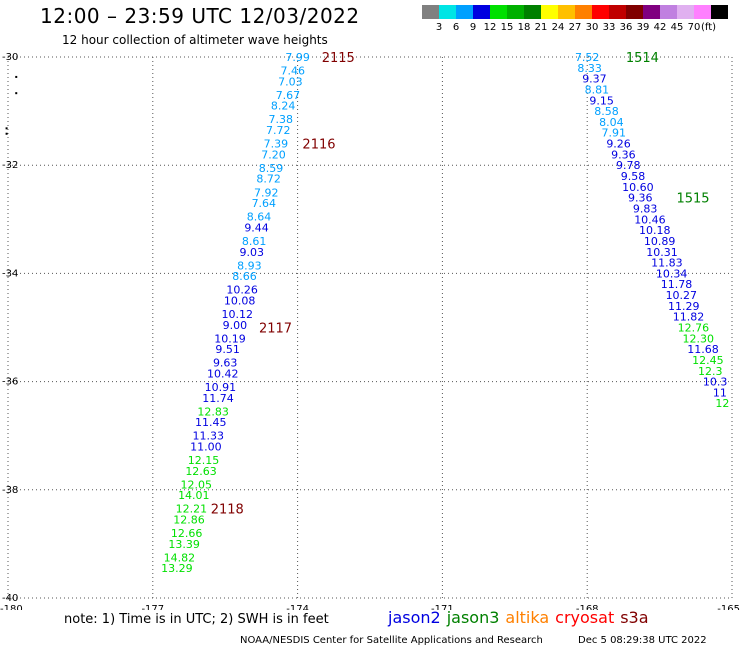 The width and height of the screenshot is (740, 650). Describe the element at coordinates (682, 295) in the screenshot. I see `wave-height-point: 10.27` at that location.